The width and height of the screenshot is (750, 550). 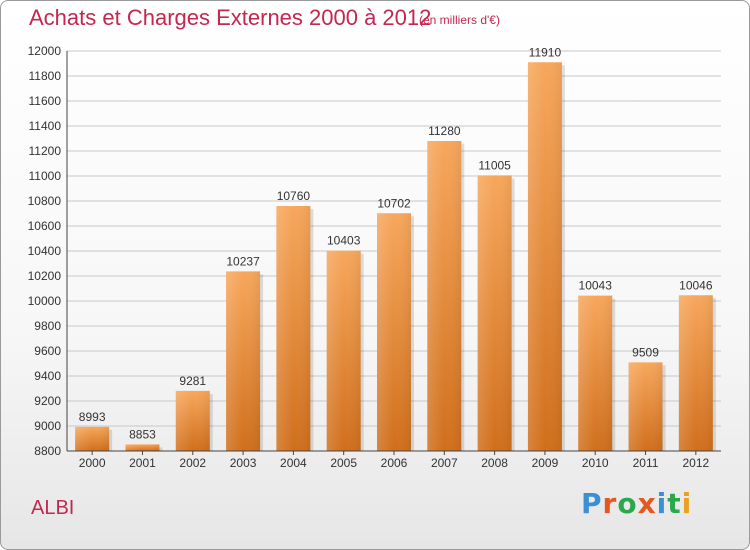 What do you see at coordinates (596, 286) in the screenshot?
I see `data-label: 10043` at bounding box center [596, 286].